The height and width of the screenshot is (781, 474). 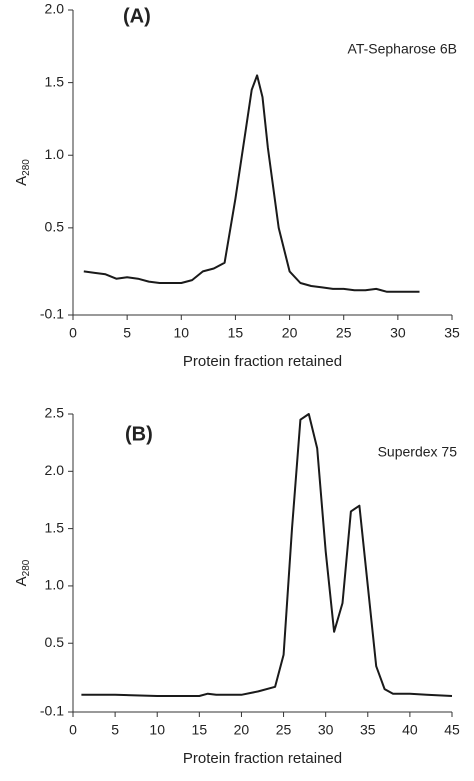 What do you see at coordinates (139, 434) in the screenshot?
I see `panel-label: (B)` at bounding box center [139, 434].